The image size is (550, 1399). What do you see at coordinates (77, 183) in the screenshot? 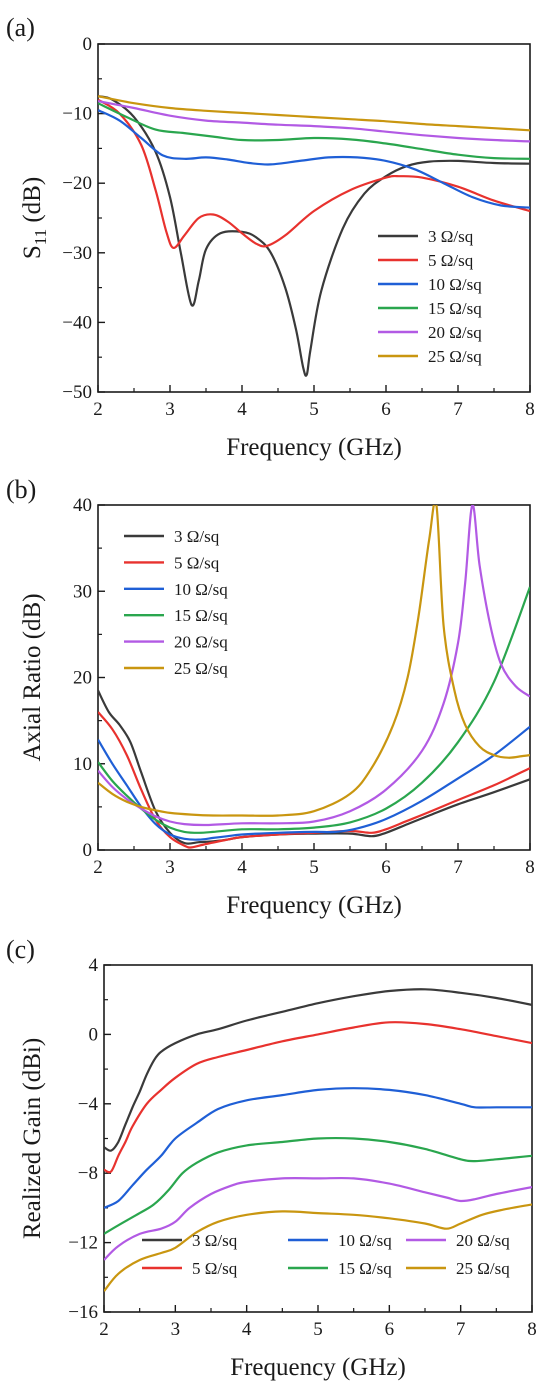
I see `y-tick-label: −20` at bounding box center [77, 183].